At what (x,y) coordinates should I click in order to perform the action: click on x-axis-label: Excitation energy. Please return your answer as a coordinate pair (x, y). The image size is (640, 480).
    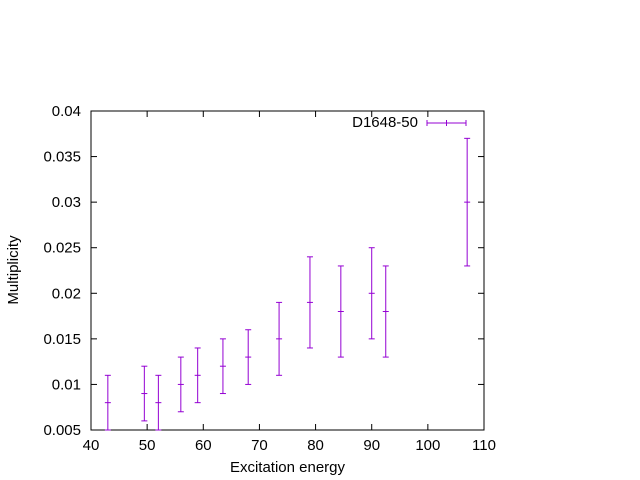
    Looking at the image, I should click on (288, 467).